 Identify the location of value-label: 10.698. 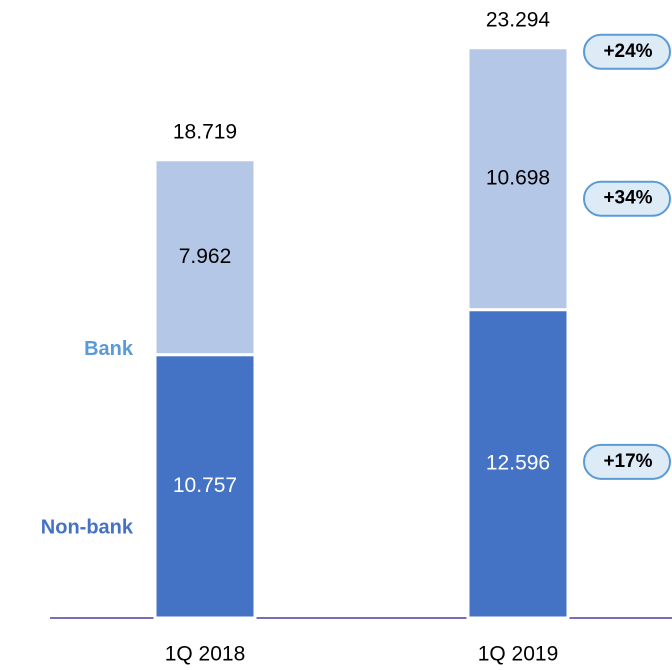
(518, 177).